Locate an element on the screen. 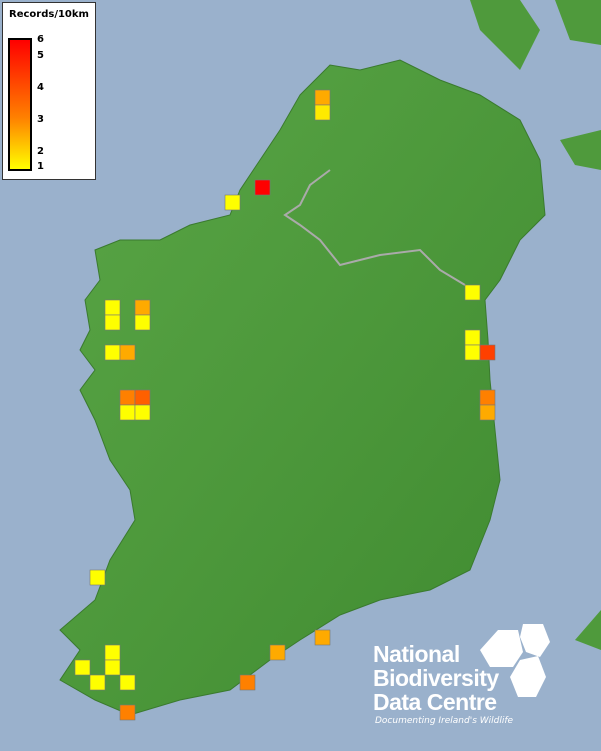  scotland-coast is located at coordinates (535, 85).